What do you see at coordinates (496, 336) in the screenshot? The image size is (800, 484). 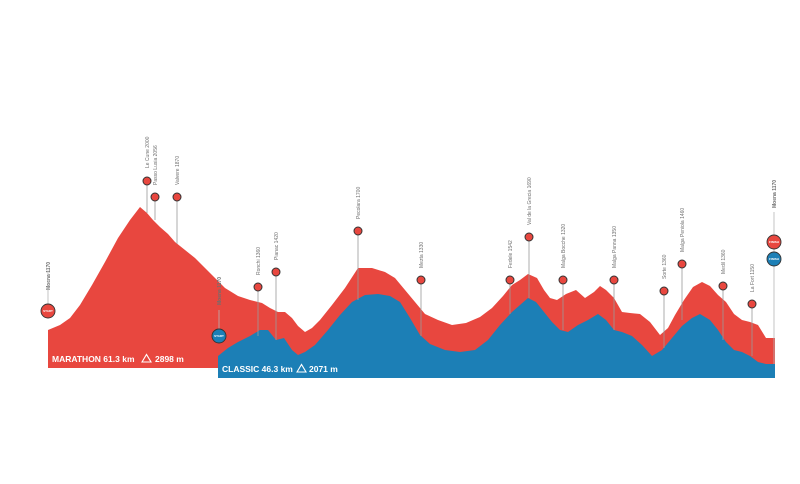 I see `classic-profile-area` at bounding box center [496, 336].